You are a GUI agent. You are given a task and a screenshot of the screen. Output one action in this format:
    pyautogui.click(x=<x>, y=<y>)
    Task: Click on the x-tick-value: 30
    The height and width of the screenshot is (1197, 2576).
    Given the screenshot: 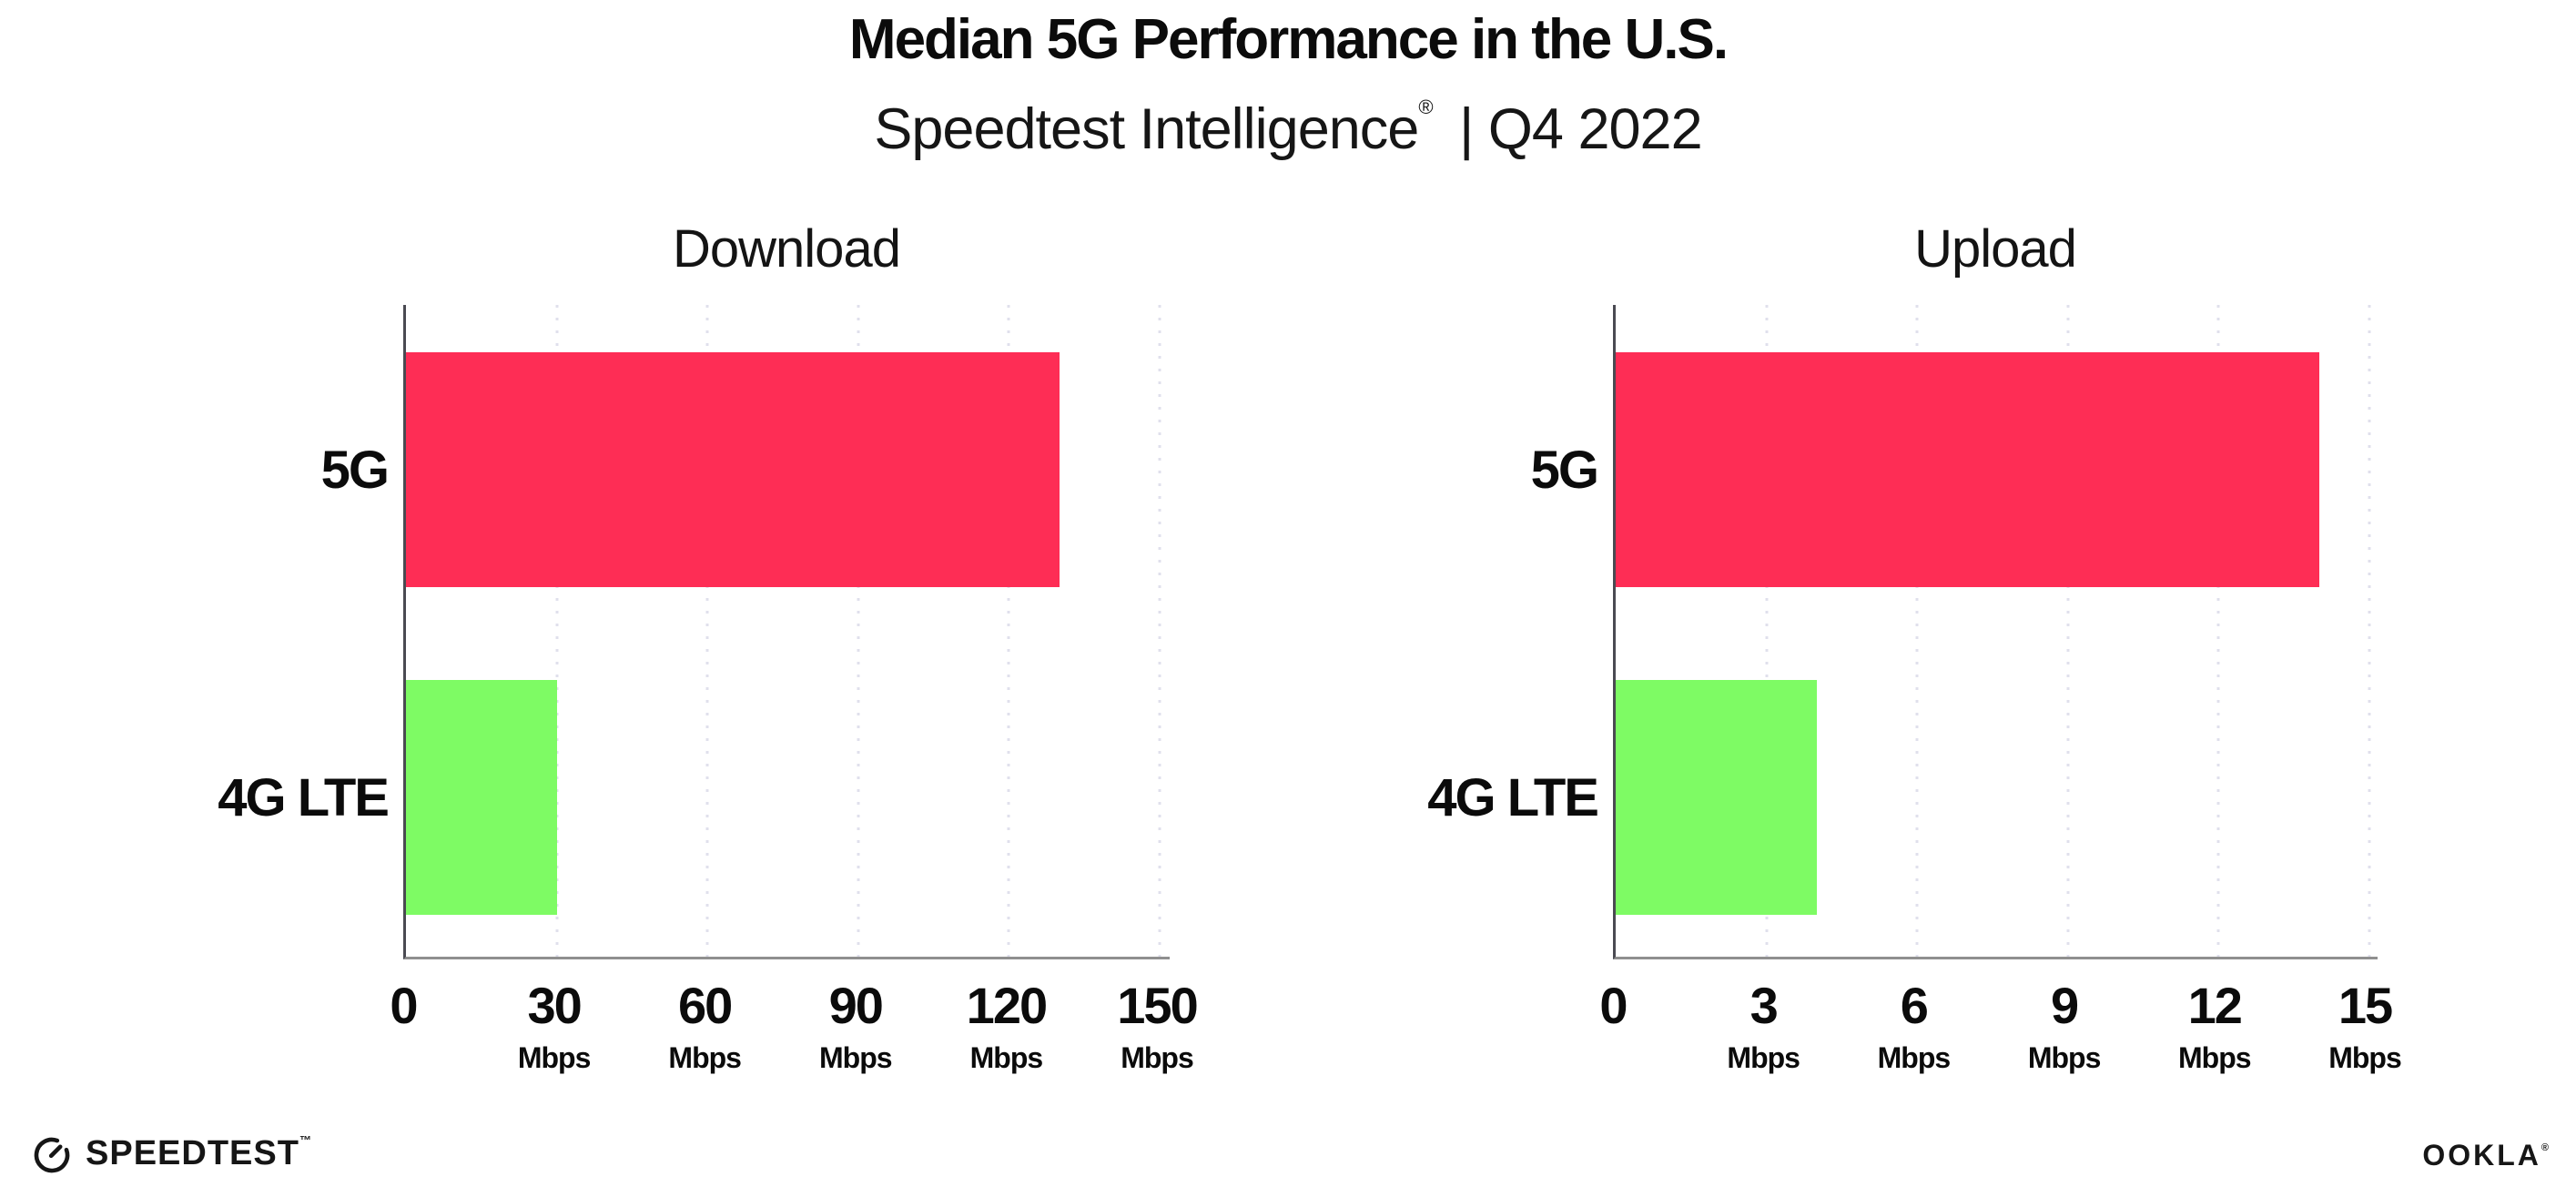 What is the action you would take?
    pyautogui.click(x=554, y=1005)
    